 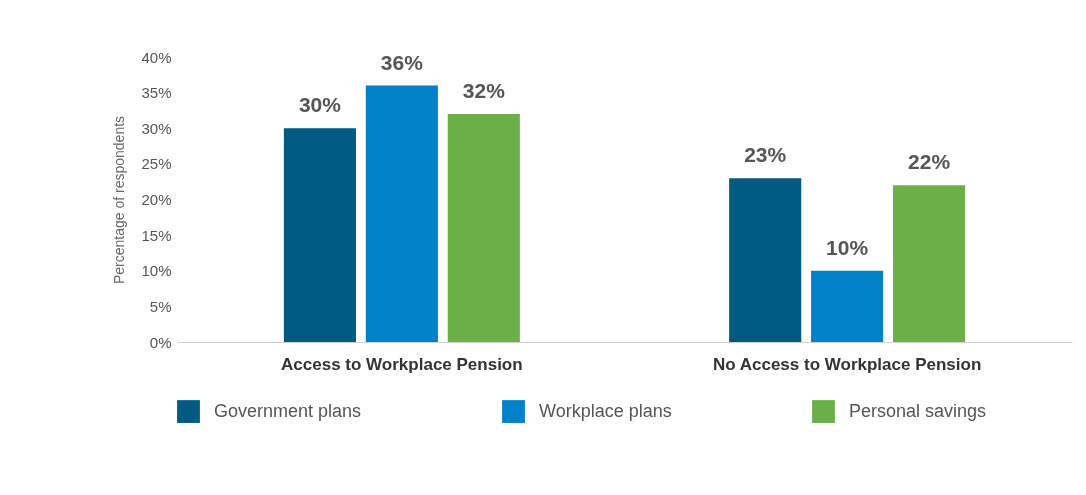 I want to click on x-tick-label: No Access to Workplace Pension, so click(x=847, y=364).